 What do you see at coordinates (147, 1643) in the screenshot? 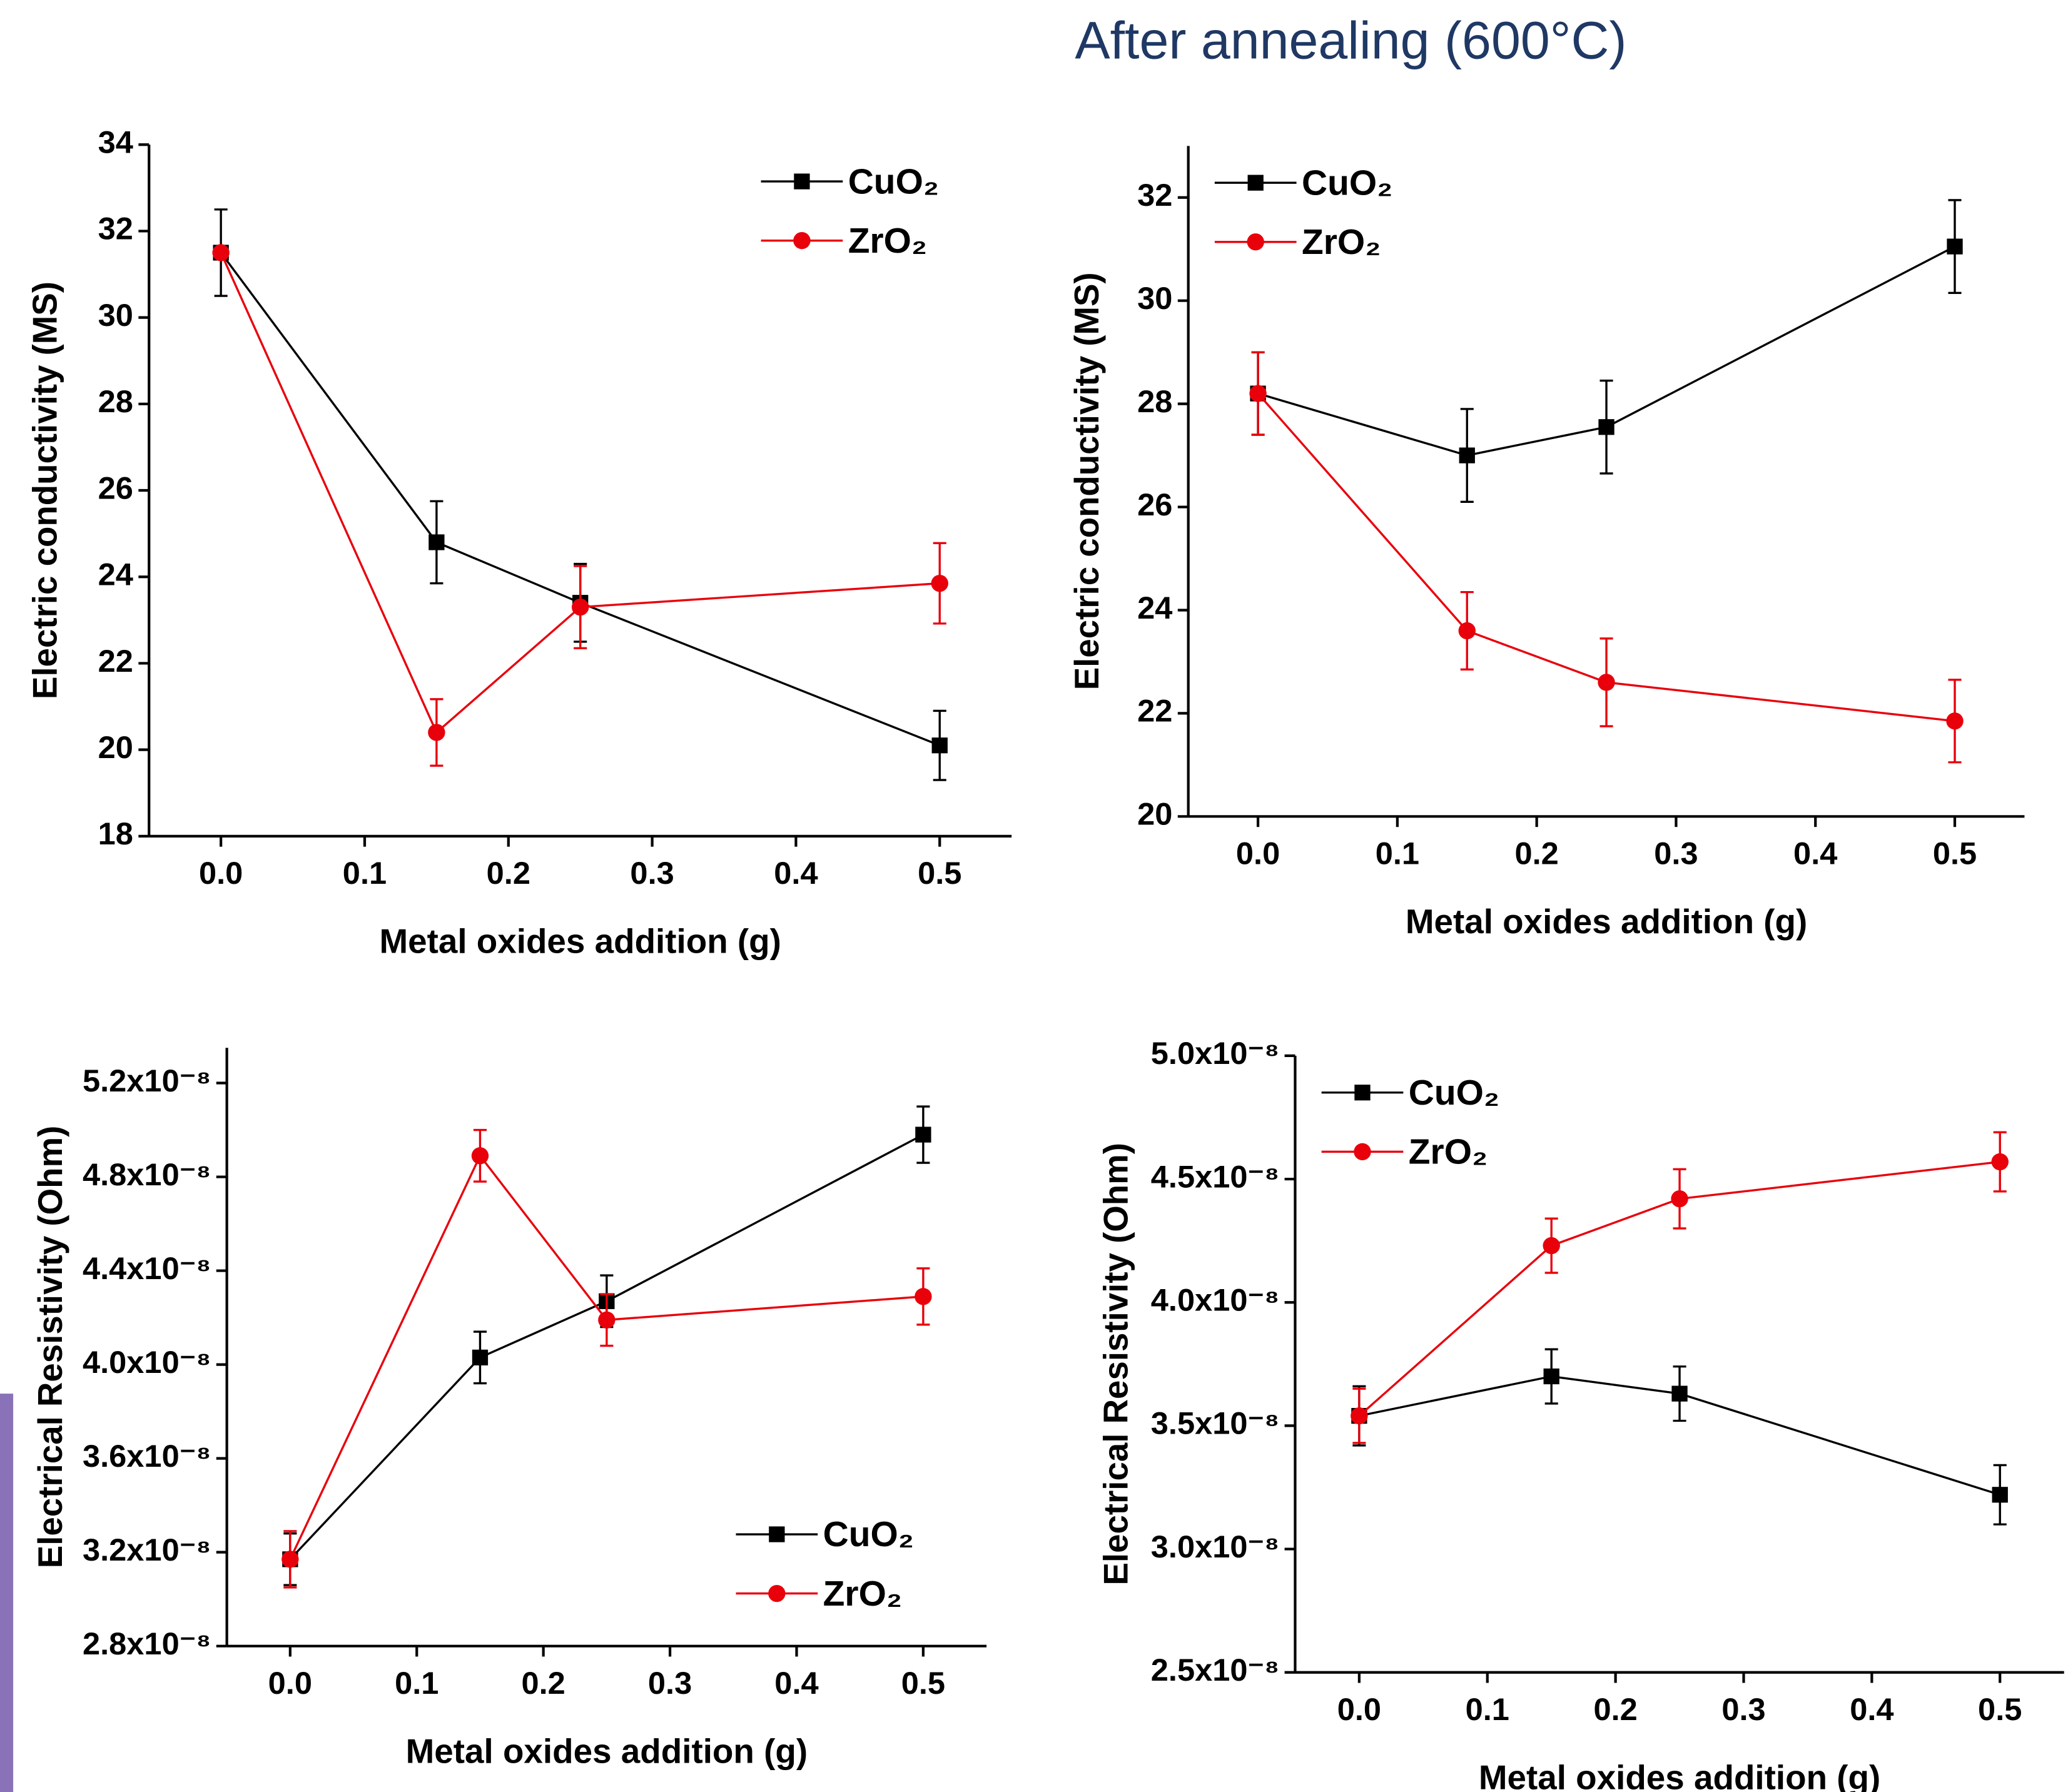
I see `y-tick-label: 2.8x10⁻⁸` at bounding box center [147, 1643].